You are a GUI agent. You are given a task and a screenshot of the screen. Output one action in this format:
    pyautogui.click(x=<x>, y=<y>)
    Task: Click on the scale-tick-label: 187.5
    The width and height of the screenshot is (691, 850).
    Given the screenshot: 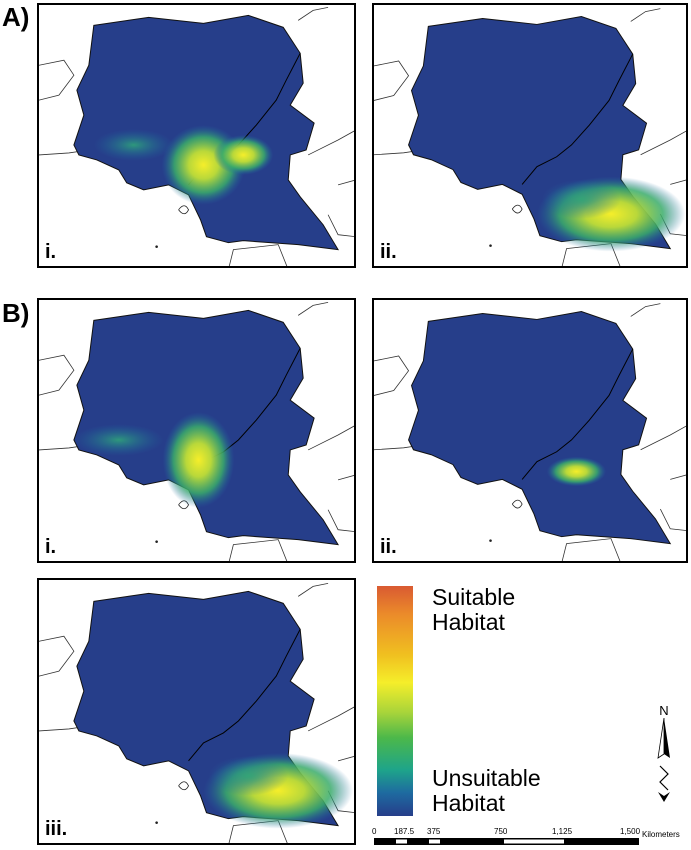 What is the action you would take?
    pyautogui.click(x=404, y=831)
    